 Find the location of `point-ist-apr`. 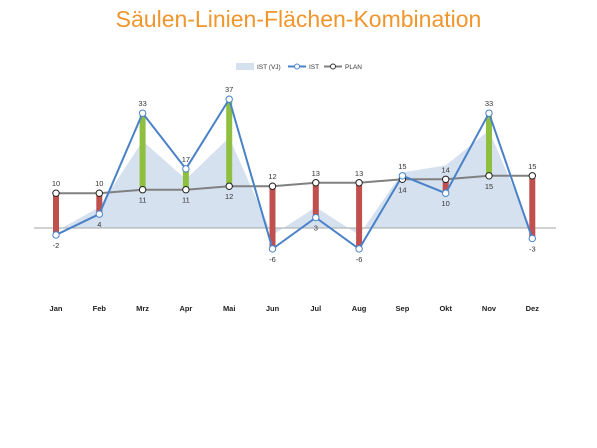

point-ist-apr is located at coordinates (186, 169).